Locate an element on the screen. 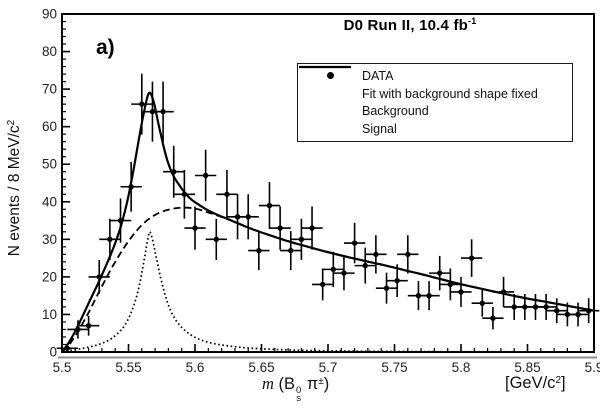 The image size is (600, 411). y-tick-label: 10 is located at coordinates (49, 314).